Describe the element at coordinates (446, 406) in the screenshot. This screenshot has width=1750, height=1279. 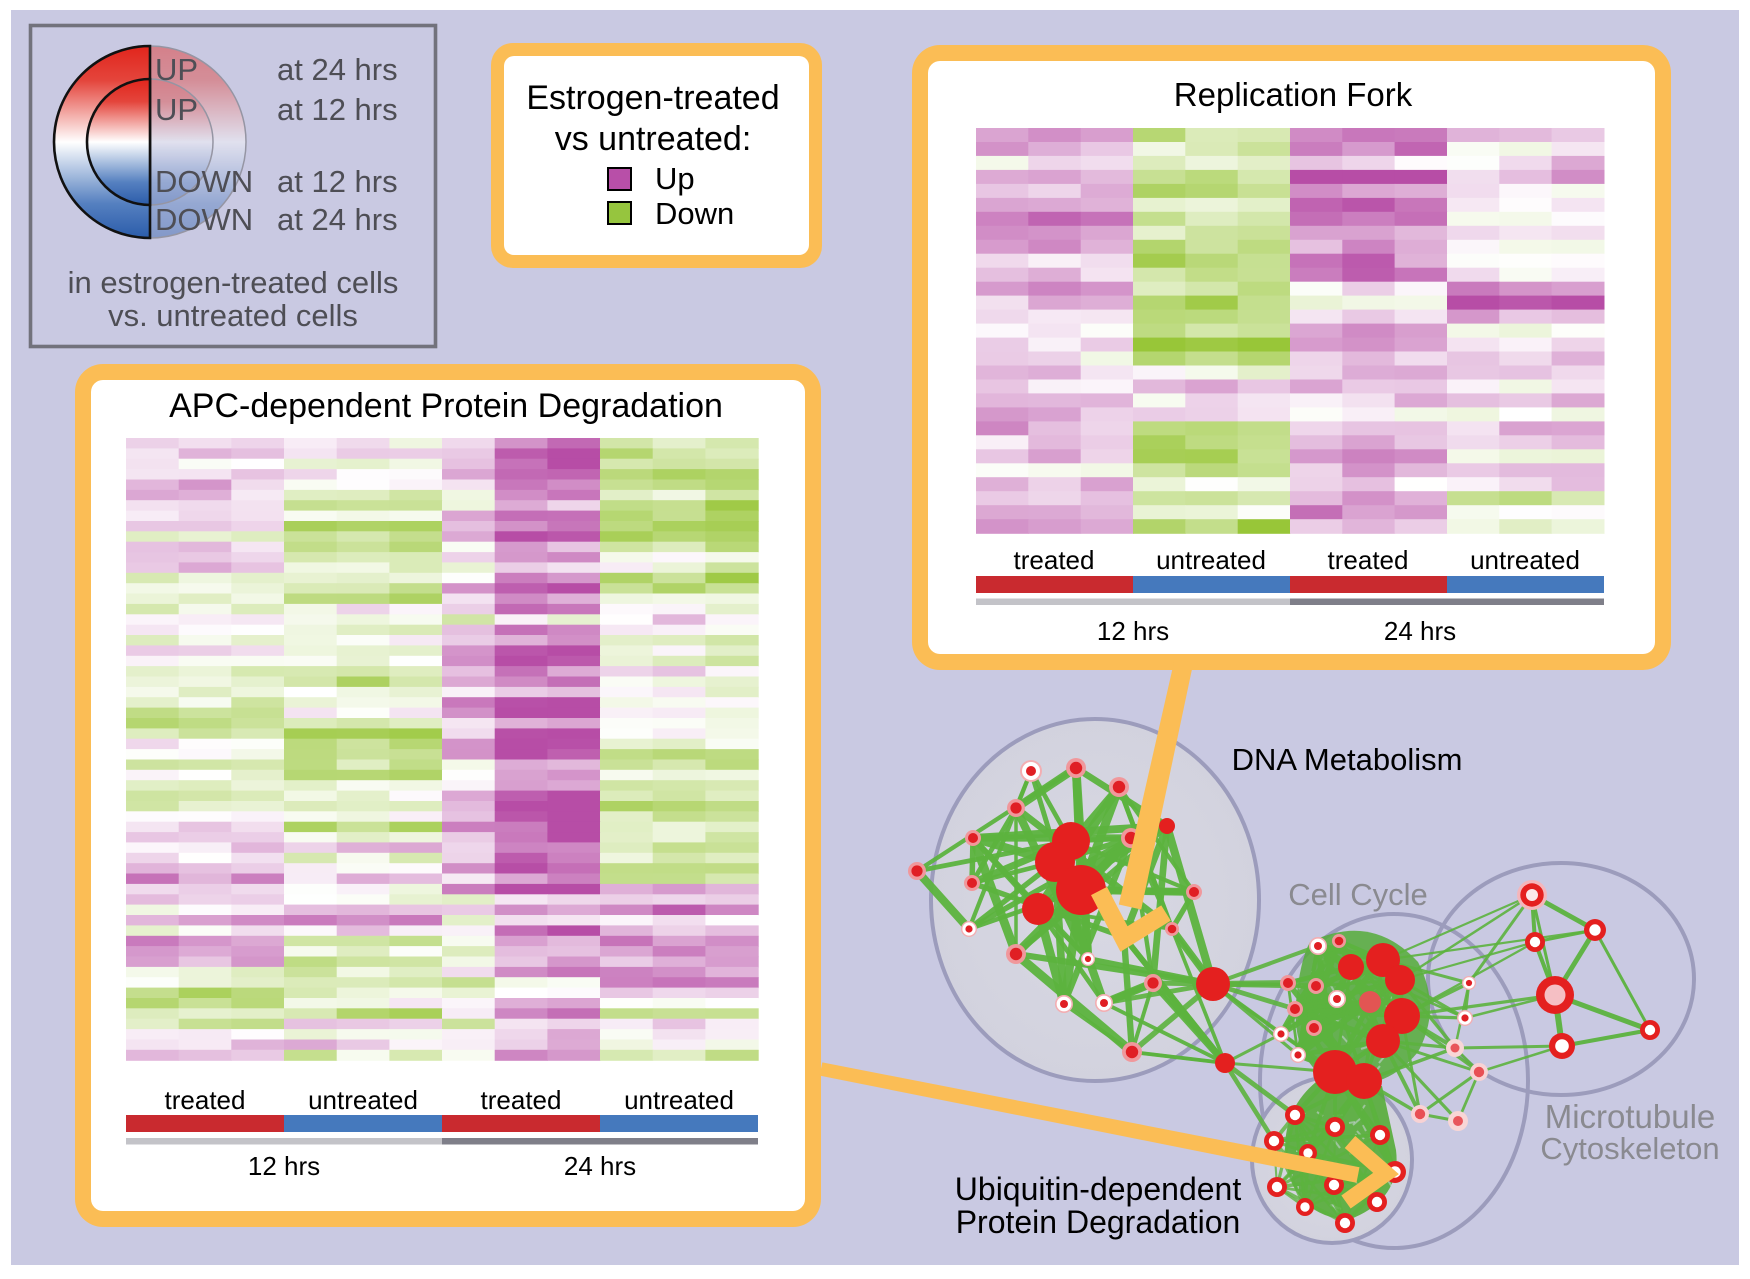
I see `svg-text:APC-dependent Protein Degradat: APC-dependent Protein Degradation` at that location.